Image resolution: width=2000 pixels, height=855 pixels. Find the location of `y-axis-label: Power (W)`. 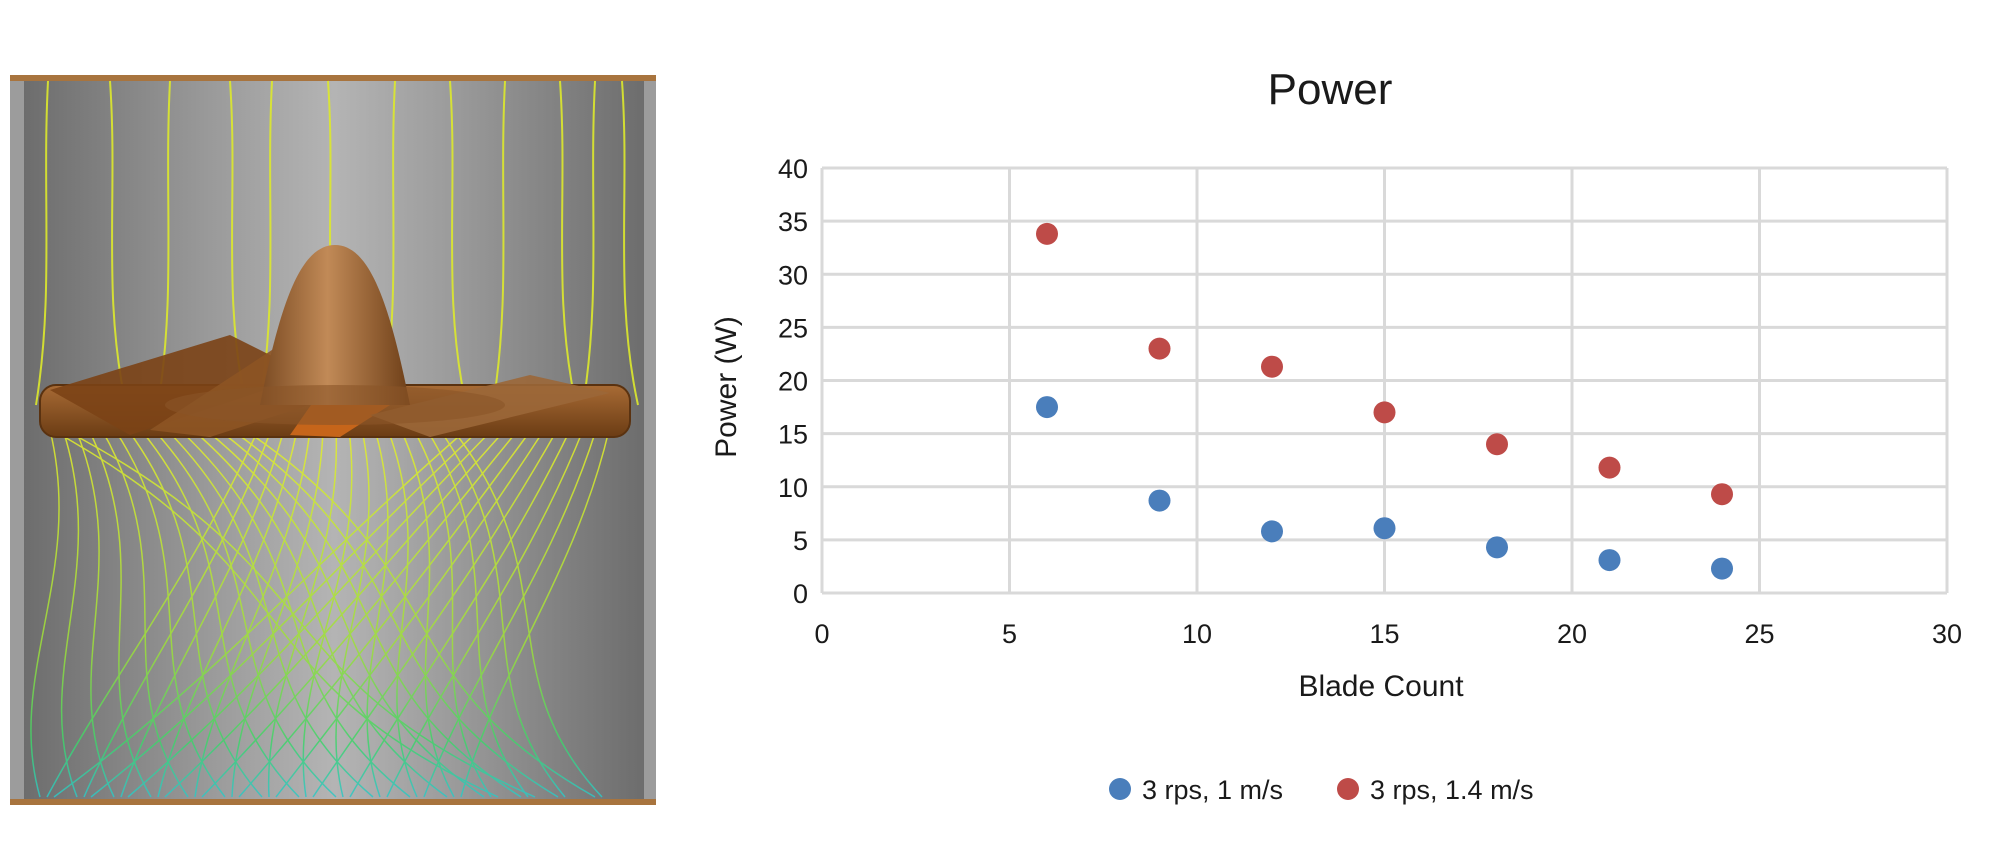

y-axis-label: Power (W) is located at coordinates (726, 387).